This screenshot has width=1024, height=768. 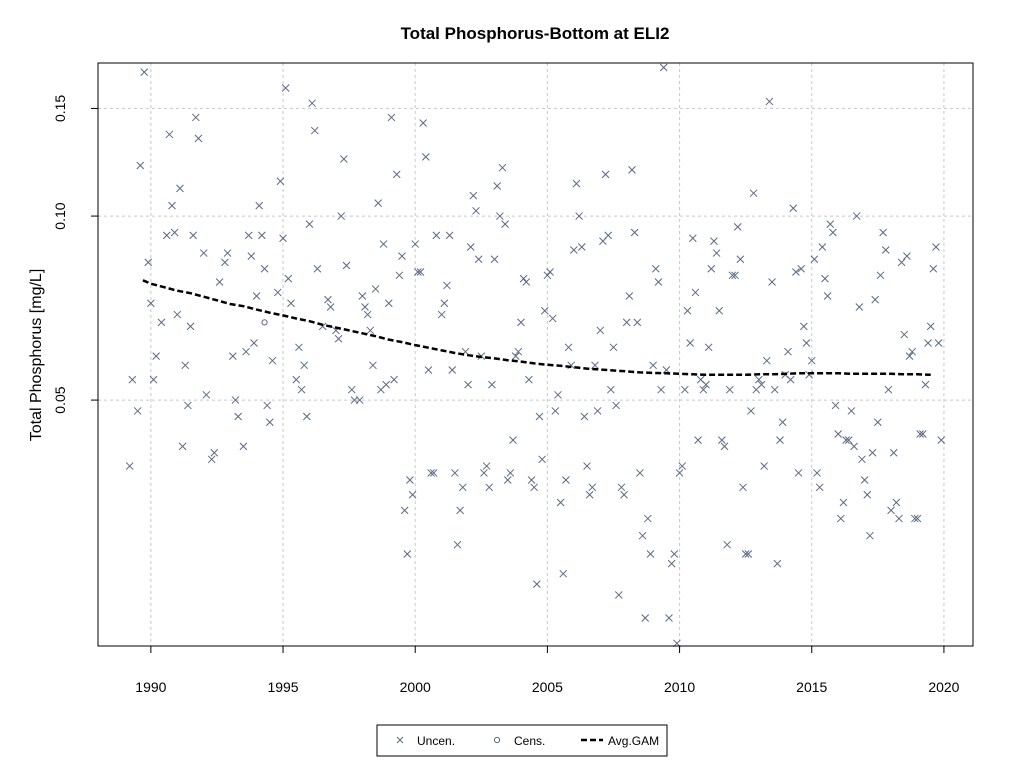 What do you see at coordinates (536, 328) in the screenshot?
I see `gam-line-group` at bounding box center [536, 328].